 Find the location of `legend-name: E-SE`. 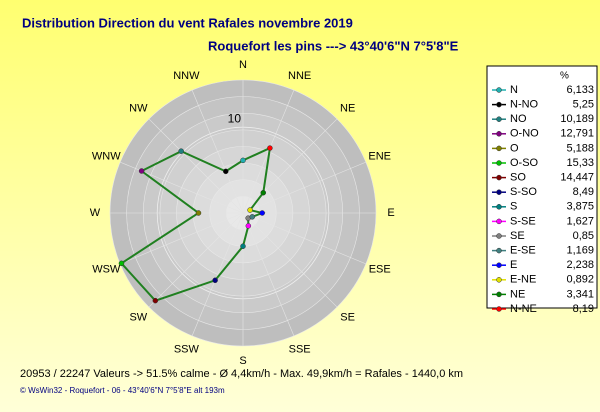

legend-name: E-SE is located at coordinates (523, 251).